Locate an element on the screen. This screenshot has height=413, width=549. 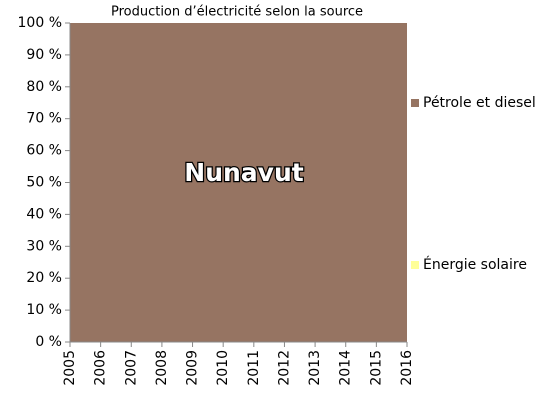
y-tick-label: 90 % is located at coordinates (44, 55).